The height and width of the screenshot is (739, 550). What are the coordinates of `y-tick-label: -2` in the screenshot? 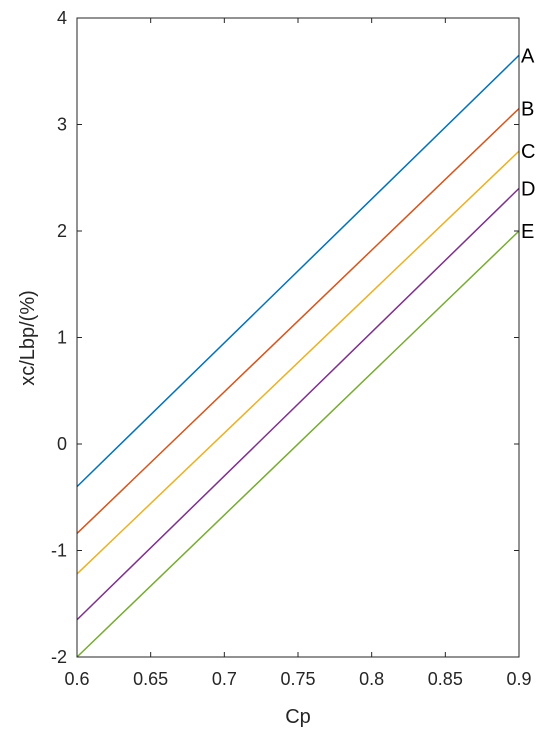 It's located at (59, 657).